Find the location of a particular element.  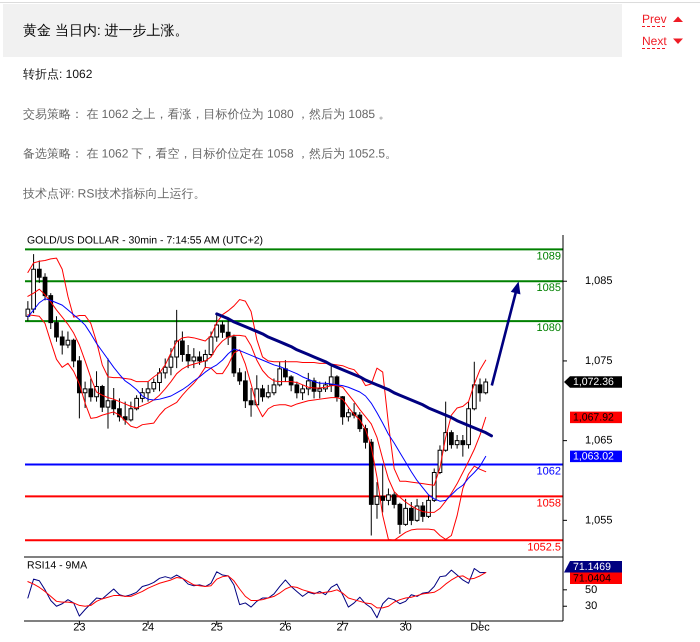

chart-title: RSI14 - 9MA is located at coordinates (57, 566).